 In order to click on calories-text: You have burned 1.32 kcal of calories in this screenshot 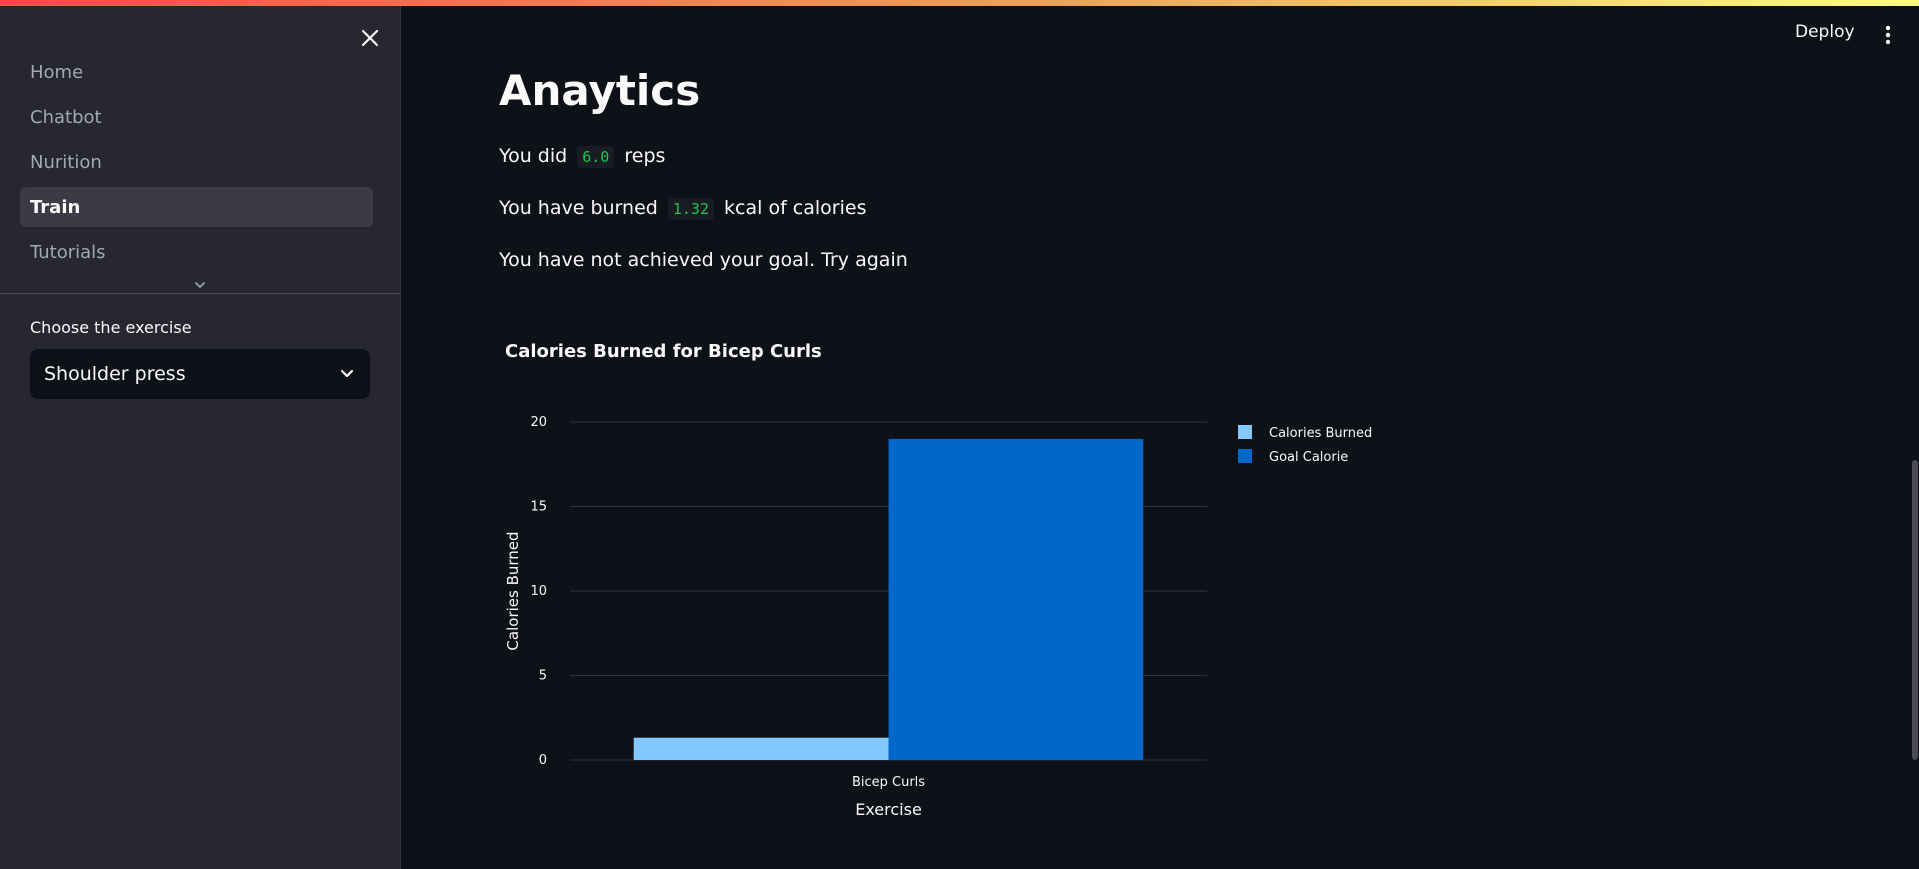, I will do `click(683, 208)`.